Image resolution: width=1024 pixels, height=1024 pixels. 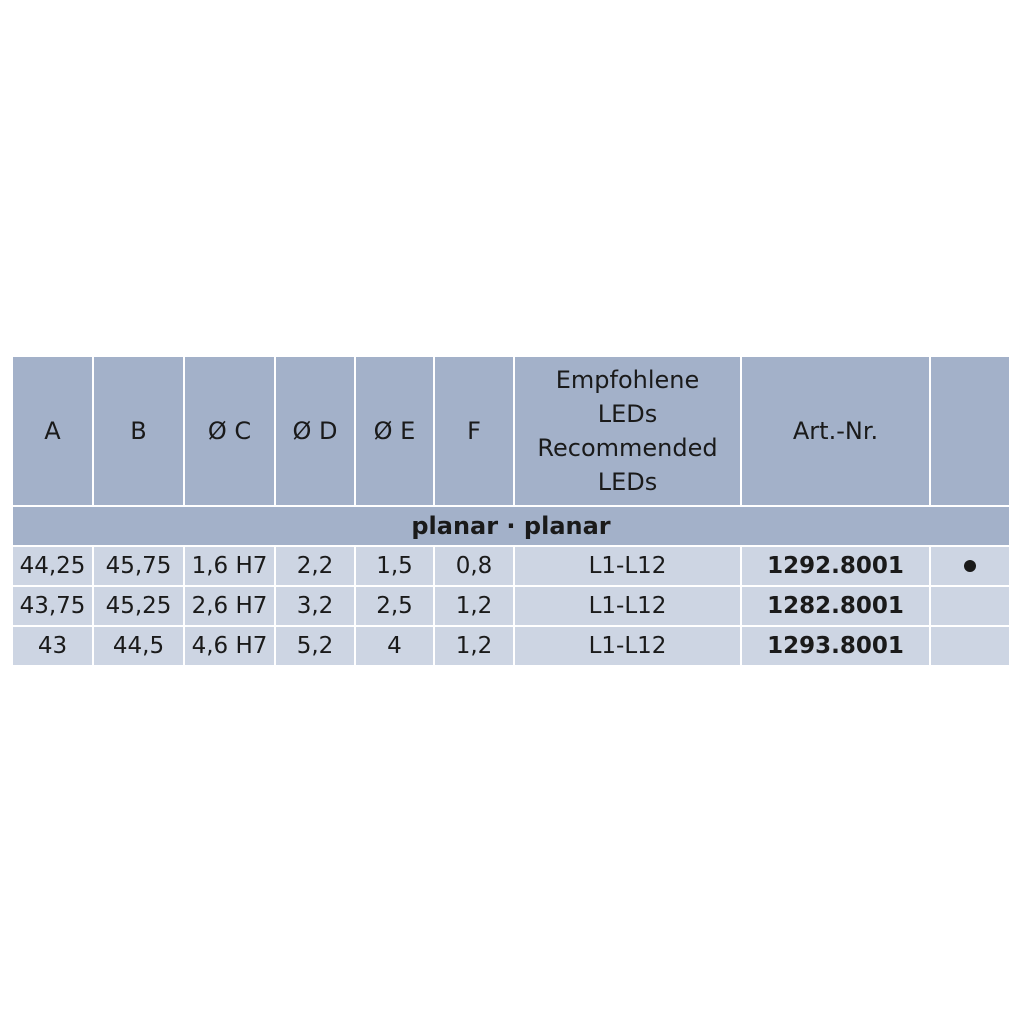 What do you see at coordinates (52, 431) in the screenshot?
I see `header-a: A` at bounding box center [52, 431].